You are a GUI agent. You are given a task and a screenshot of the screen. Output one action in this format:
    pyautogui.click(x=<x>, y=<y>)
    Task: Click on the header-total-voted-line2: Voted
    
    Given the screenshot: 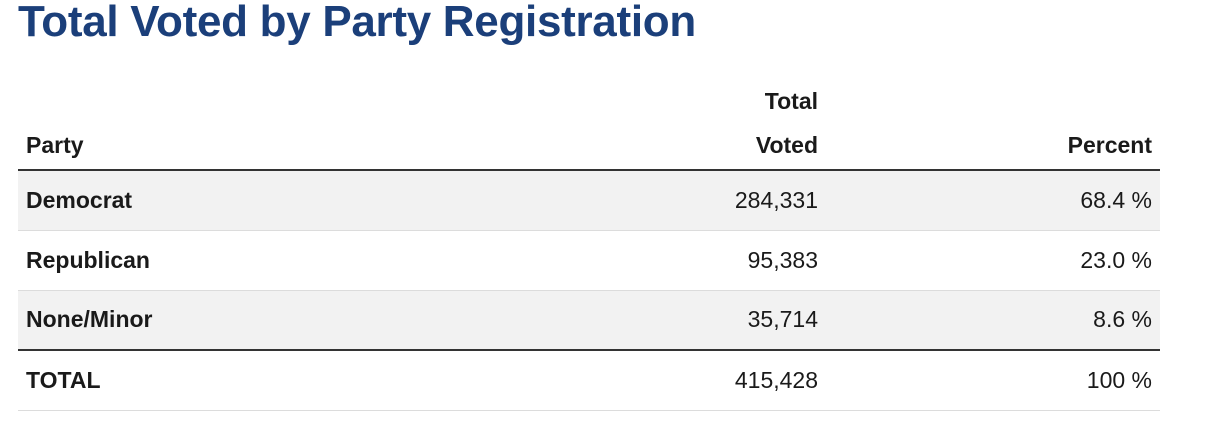 What is the action you would take?
    pyautogui.click(x=786, y=145)
    